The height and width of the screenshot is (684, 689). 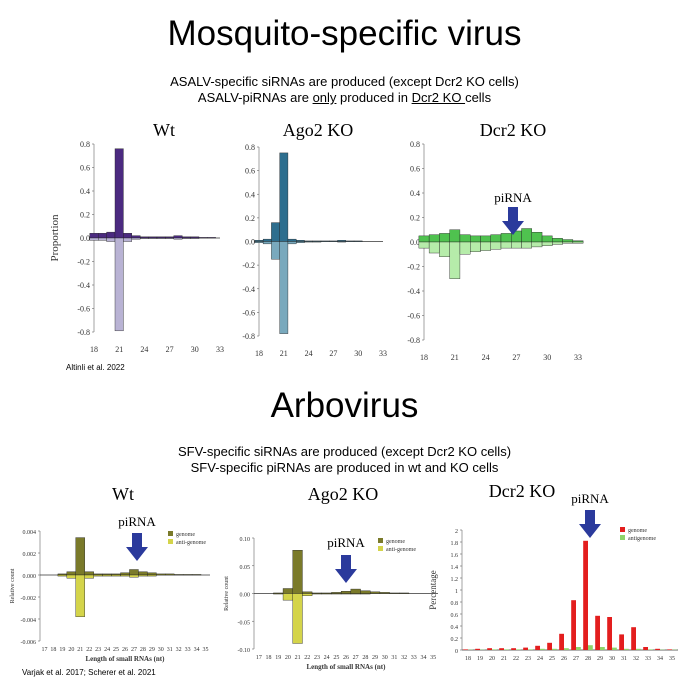 What do you see at coordinates (455, 628) in the screenshot?
I see `dcr2_bottom-ytick-8: 0.4` at bounding box center [455, 628].